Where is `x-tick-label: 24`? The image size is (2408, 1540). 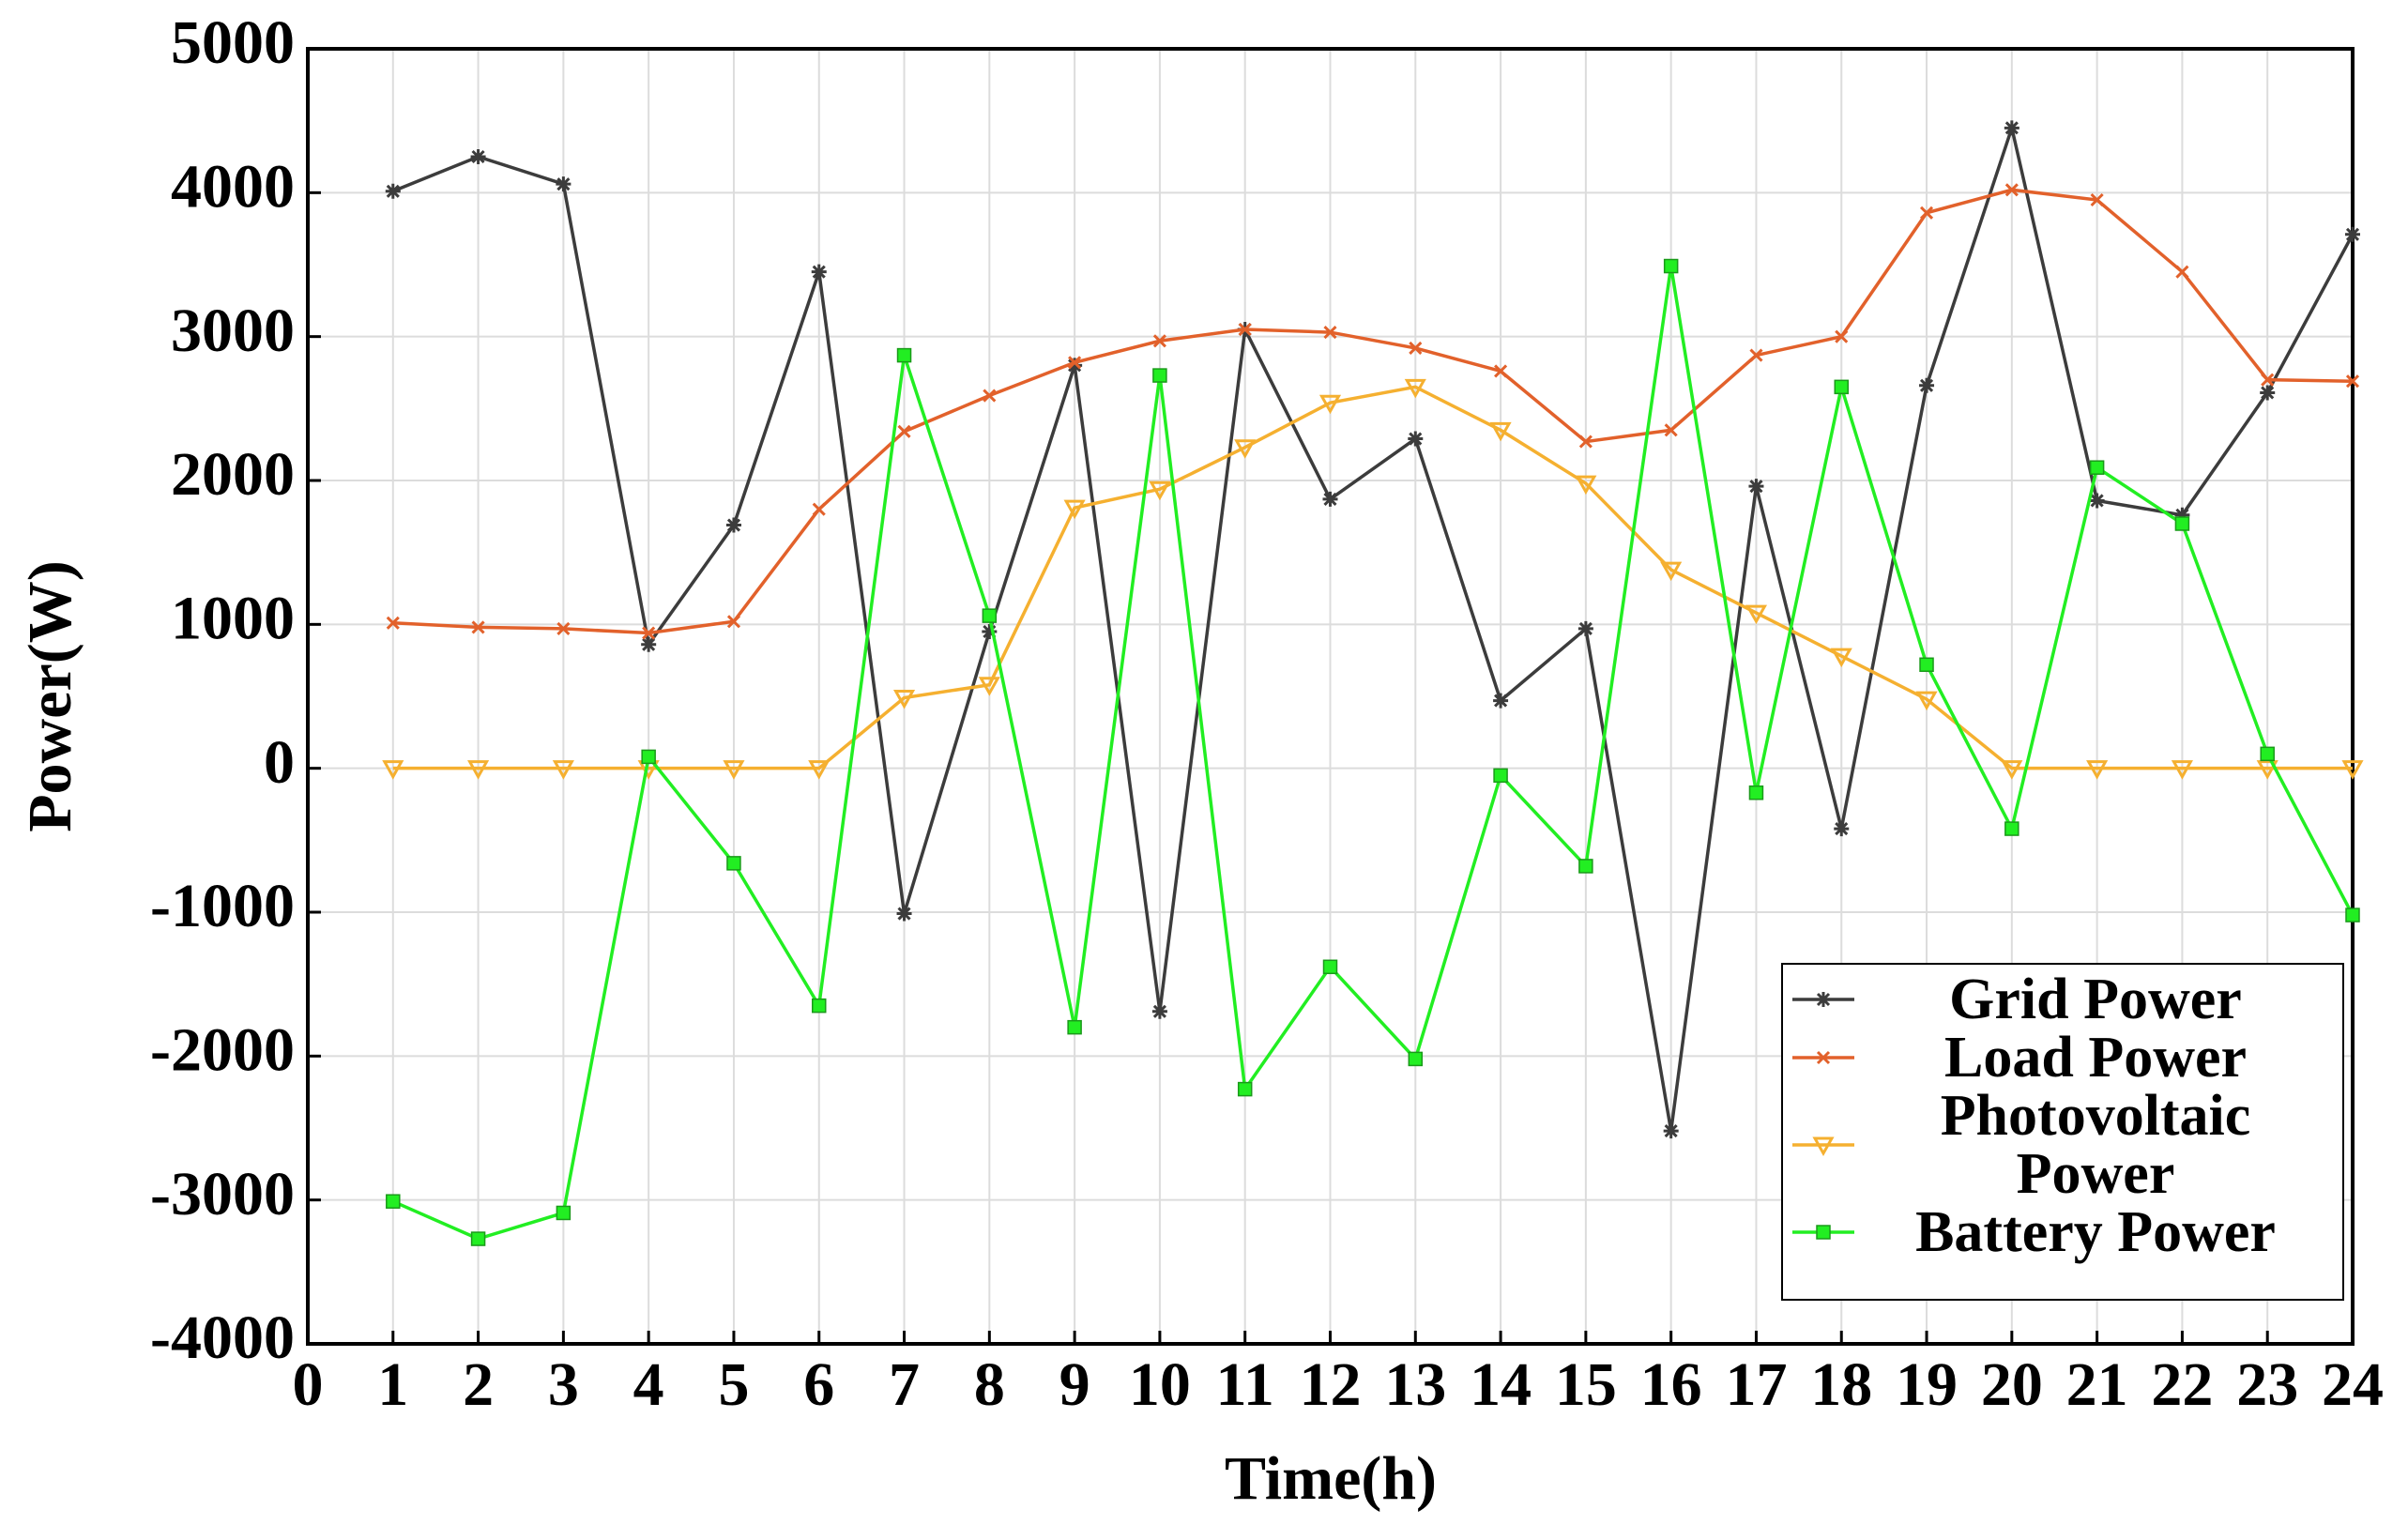 x-tick-label: 24 is located at coordinates (2353, 1384).